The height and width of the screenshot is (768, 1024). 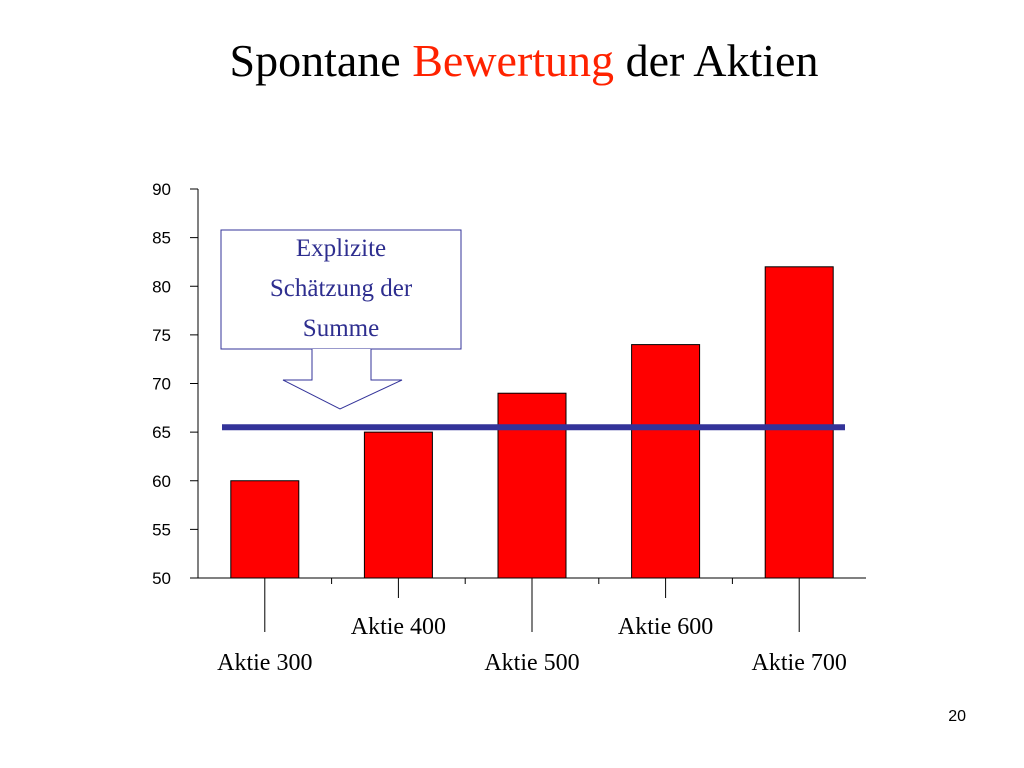 I want to click on title-part-accent: Bewertung, so click(x=513, y=60).